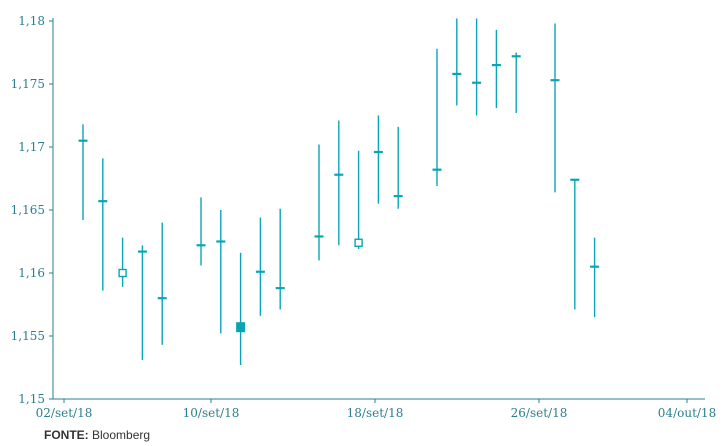  Describe the element at coordinates (121, 435) in the screenshot. I see `source-text: Bloomberg` at that location.